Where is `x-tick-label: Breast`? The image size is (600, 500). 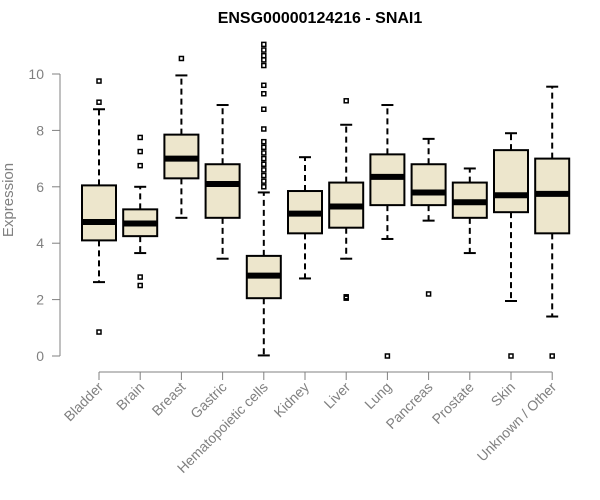
x-tick-label: Breast is located at coordinates (169, 399).